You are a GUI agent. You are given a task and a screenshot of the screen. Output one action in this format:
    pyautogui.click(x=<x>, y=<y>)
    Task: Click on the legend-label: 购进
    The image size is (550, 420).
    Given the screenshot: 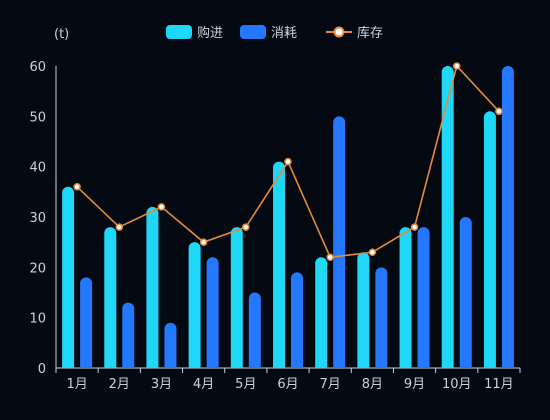 What is the action you would take?
    pyautogui.click(x=210, y=33)
    